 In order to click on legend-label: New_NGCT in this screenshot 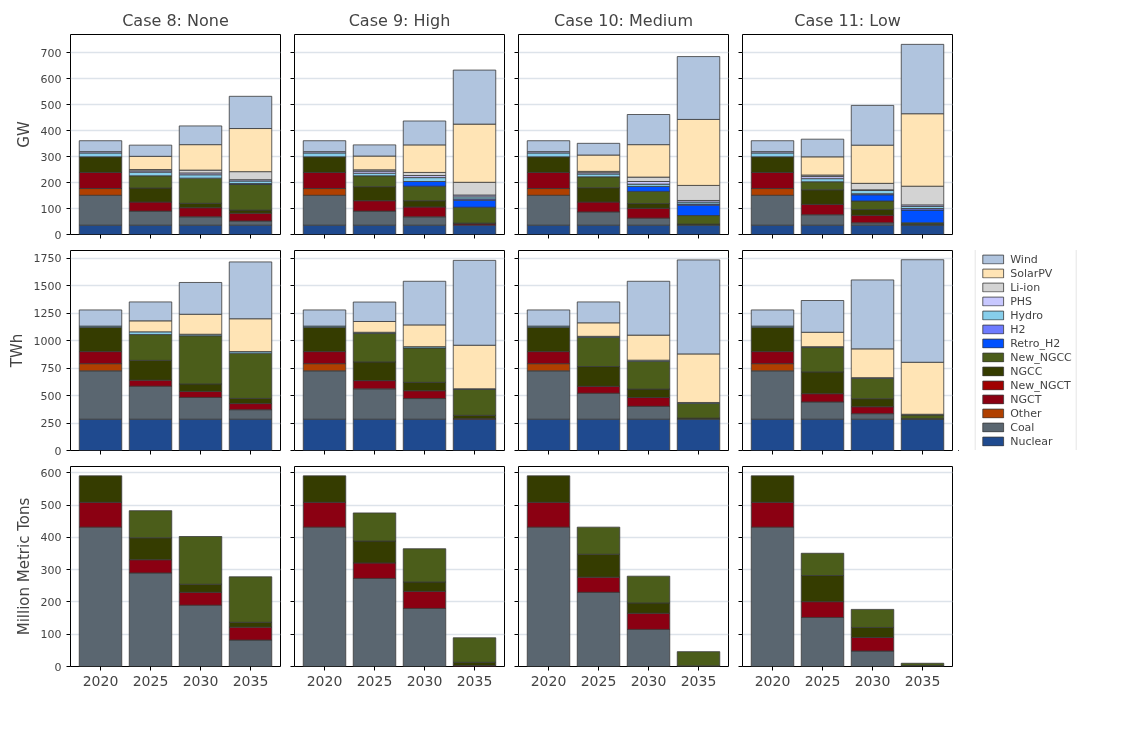, I will do `click(1040, 385)`.